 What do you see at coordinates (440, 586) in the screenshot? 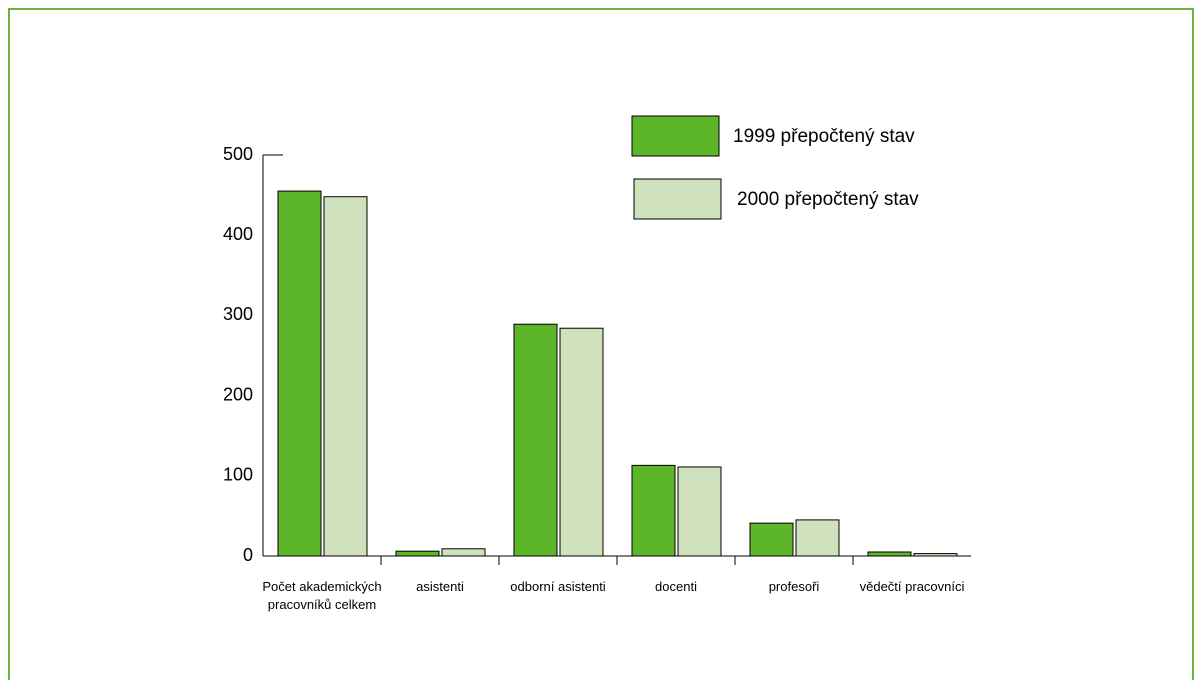
I see `x-tick-label: asistenti` at bounding box center [440, 586].